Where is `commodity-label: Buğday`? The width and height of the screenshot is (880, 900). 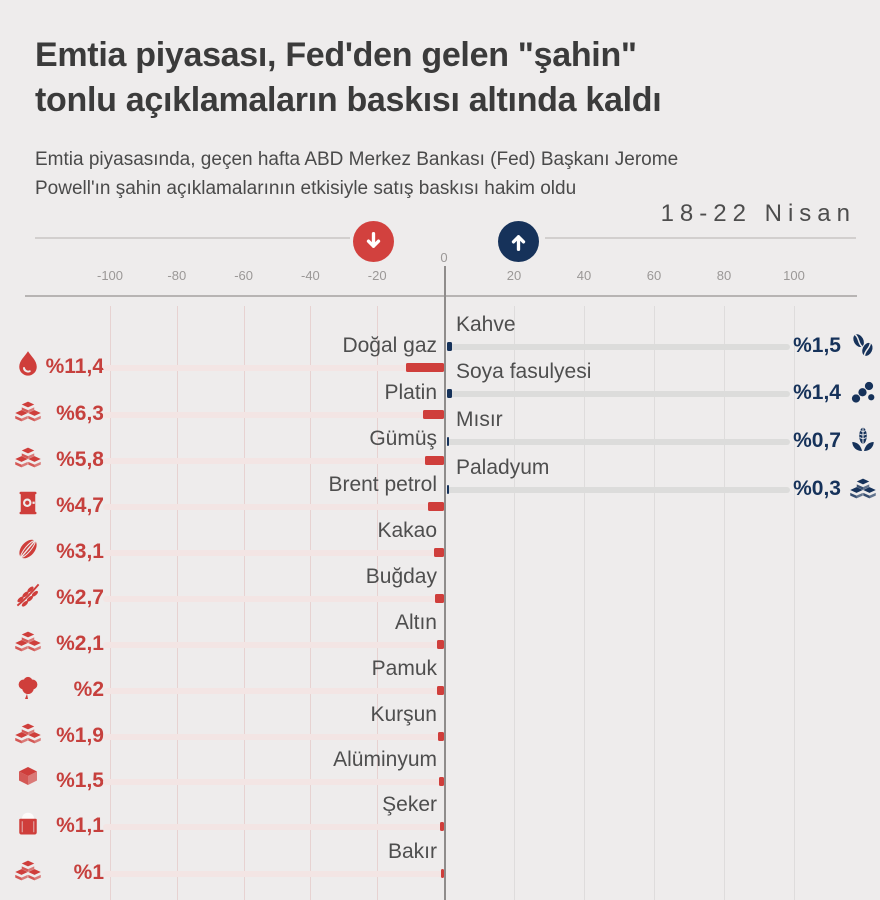 commodity-label: Buğday is located at coordinates (401, 576).